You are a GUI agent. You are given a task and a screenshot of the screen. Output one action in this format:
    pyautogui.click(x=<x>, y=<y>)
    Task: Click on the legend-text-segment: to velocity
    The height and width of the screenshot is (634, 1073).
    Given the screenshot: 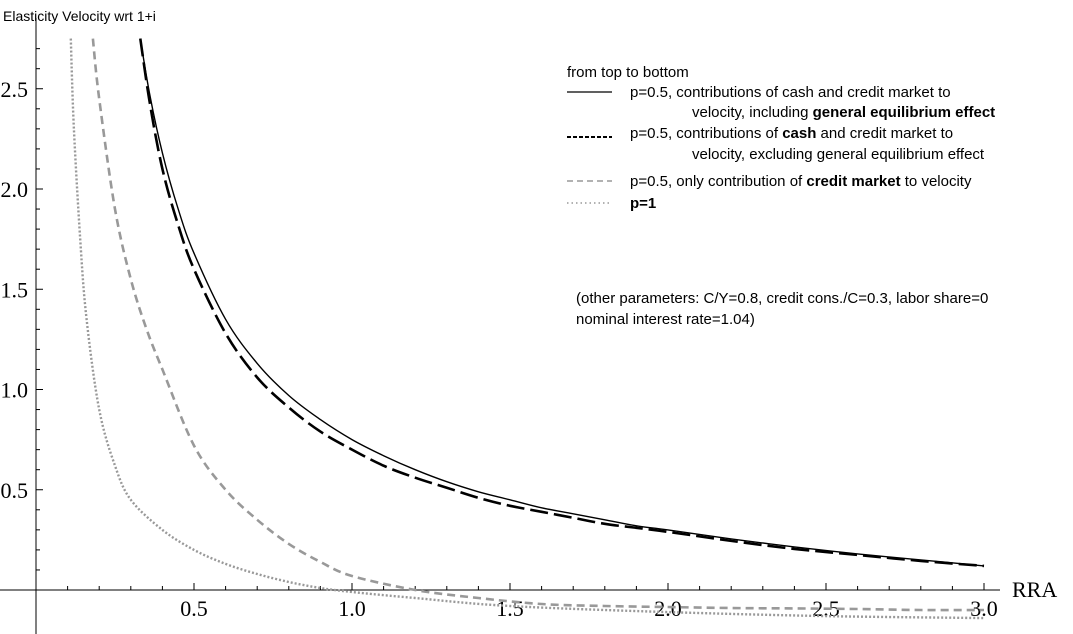 What is the action you would take?
    pyautogui.click(x=936, y=181)
    